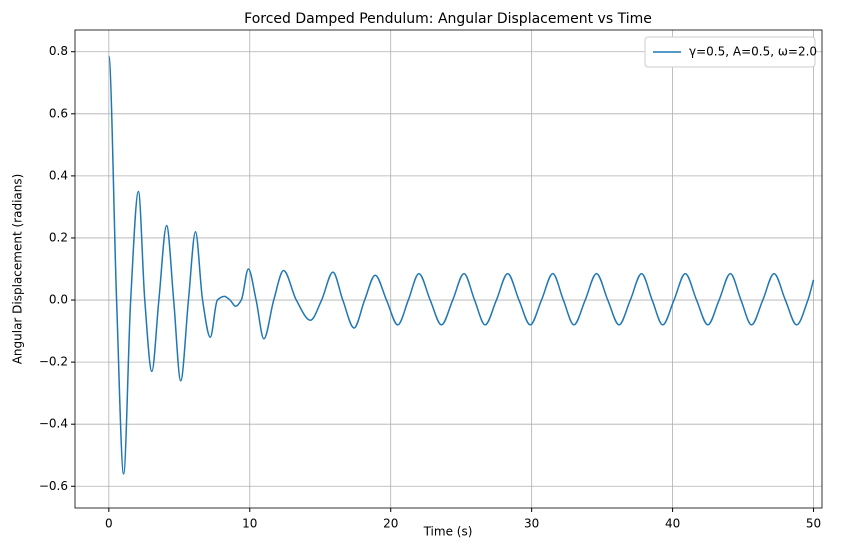 The height and width of the screenshot is (551, 857). I want to click on x-tick-label: 50, so click(813, 524).